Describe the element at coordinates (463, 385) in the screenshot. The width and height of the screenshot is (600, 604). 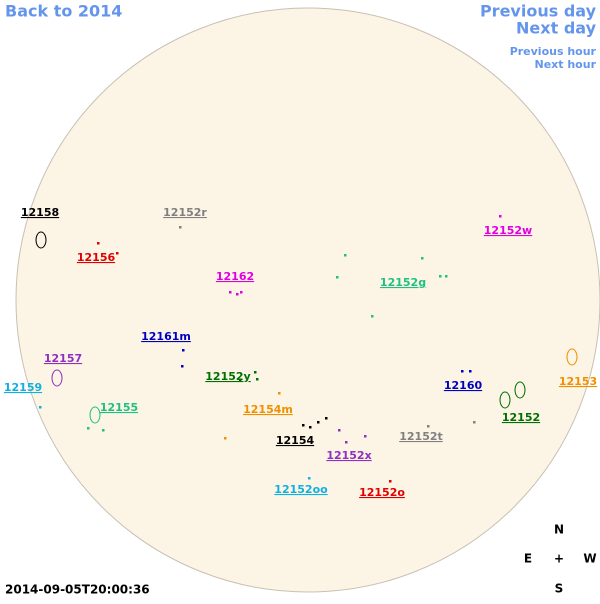
I see `region-label: 12160` at that location.